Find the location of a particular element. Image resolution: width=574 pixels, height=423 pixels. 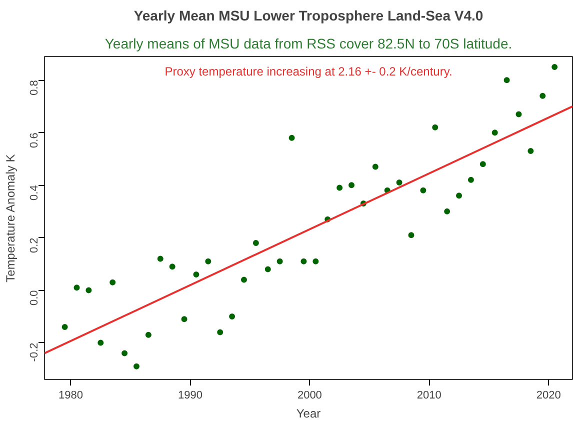

y-tick-label: 0.2 is located at coordinates (34, 245).